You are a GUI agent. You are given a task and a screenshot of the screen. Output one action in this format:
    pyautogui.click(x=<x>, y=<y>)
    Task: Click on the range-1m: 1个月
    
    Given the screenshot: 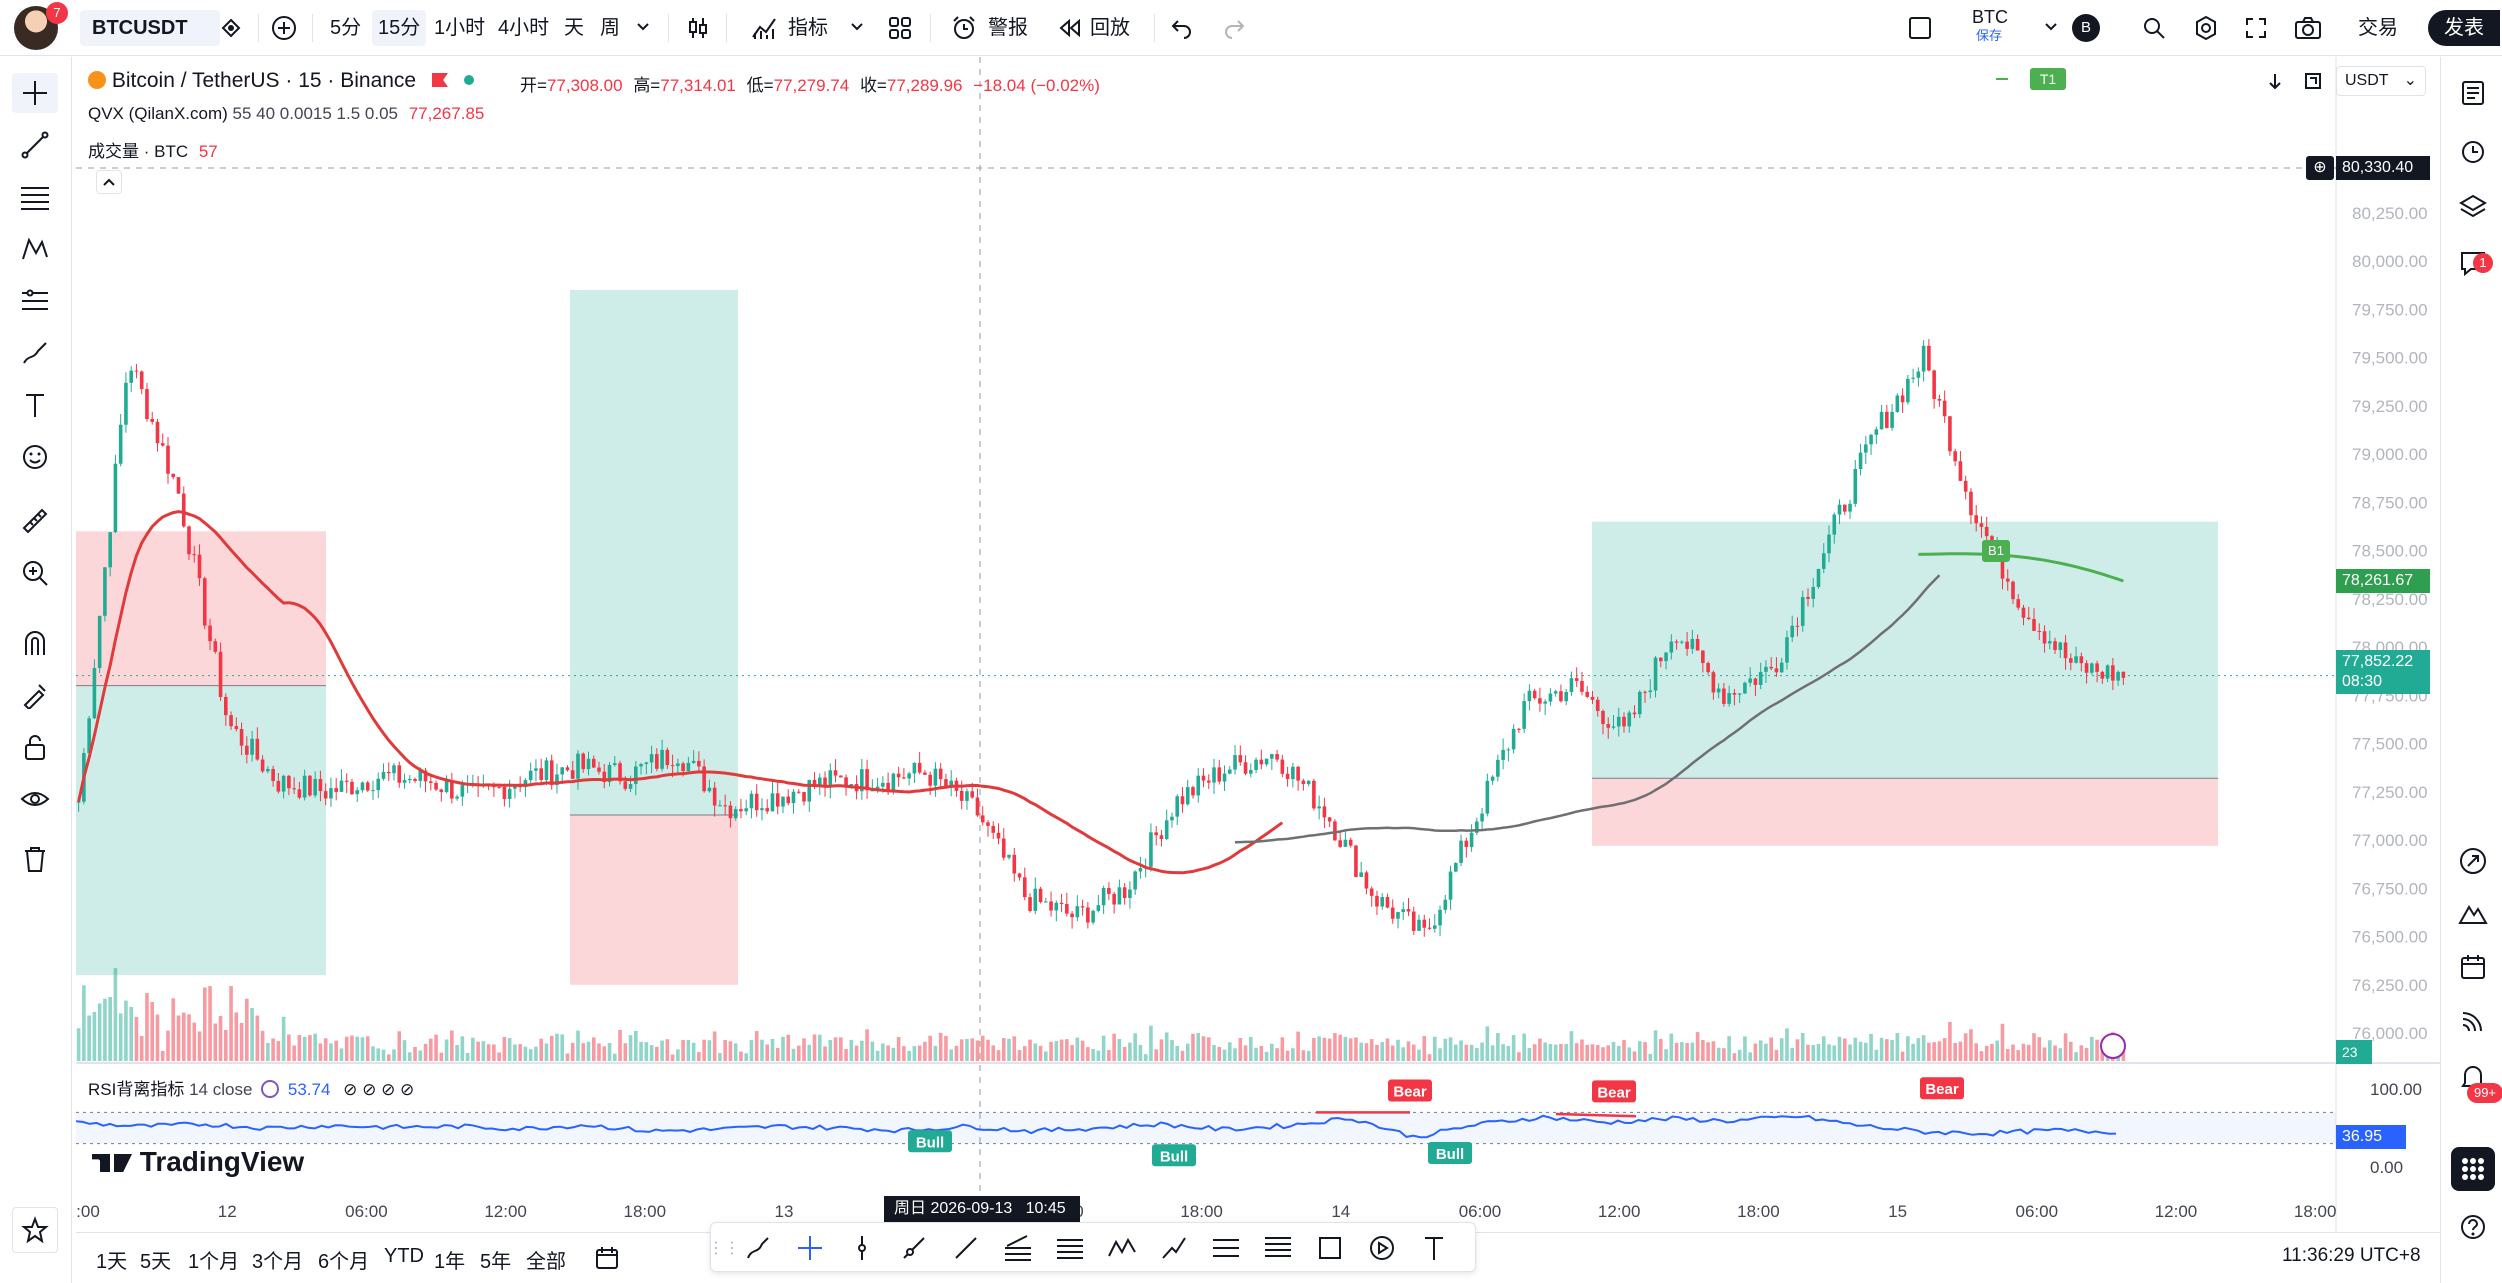 What is the action you would take?
    pyautogui.click(x=214, y=1262)
    